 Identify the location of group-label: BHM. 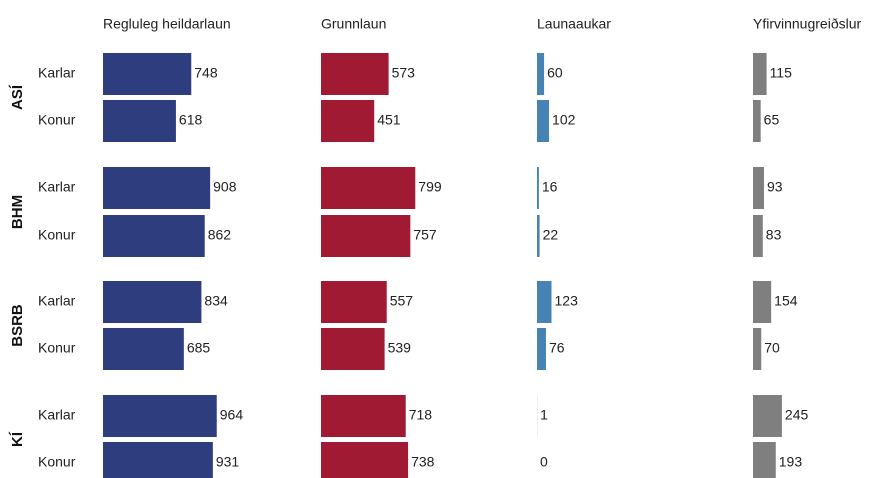
(17, 212).